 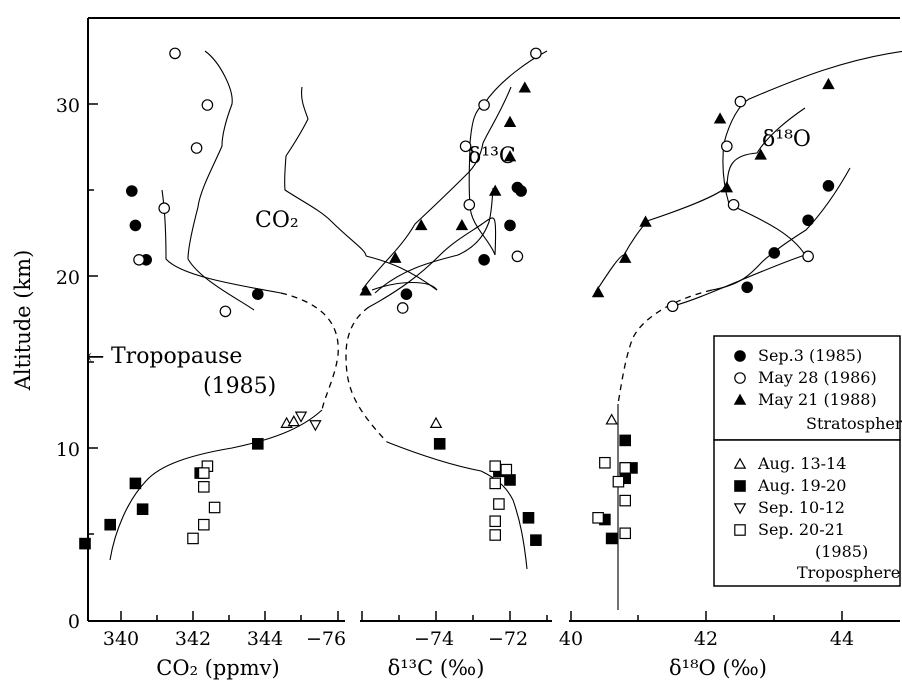 I want to click on legend-label: Sep. 10-12, so click(x=801, y=507).